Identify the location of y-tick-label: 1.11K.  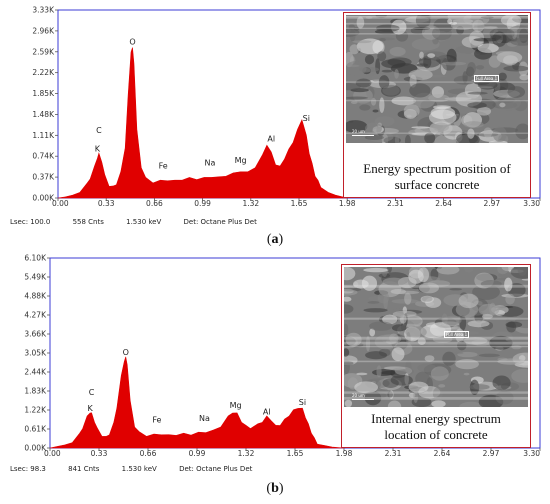
(43, 135).